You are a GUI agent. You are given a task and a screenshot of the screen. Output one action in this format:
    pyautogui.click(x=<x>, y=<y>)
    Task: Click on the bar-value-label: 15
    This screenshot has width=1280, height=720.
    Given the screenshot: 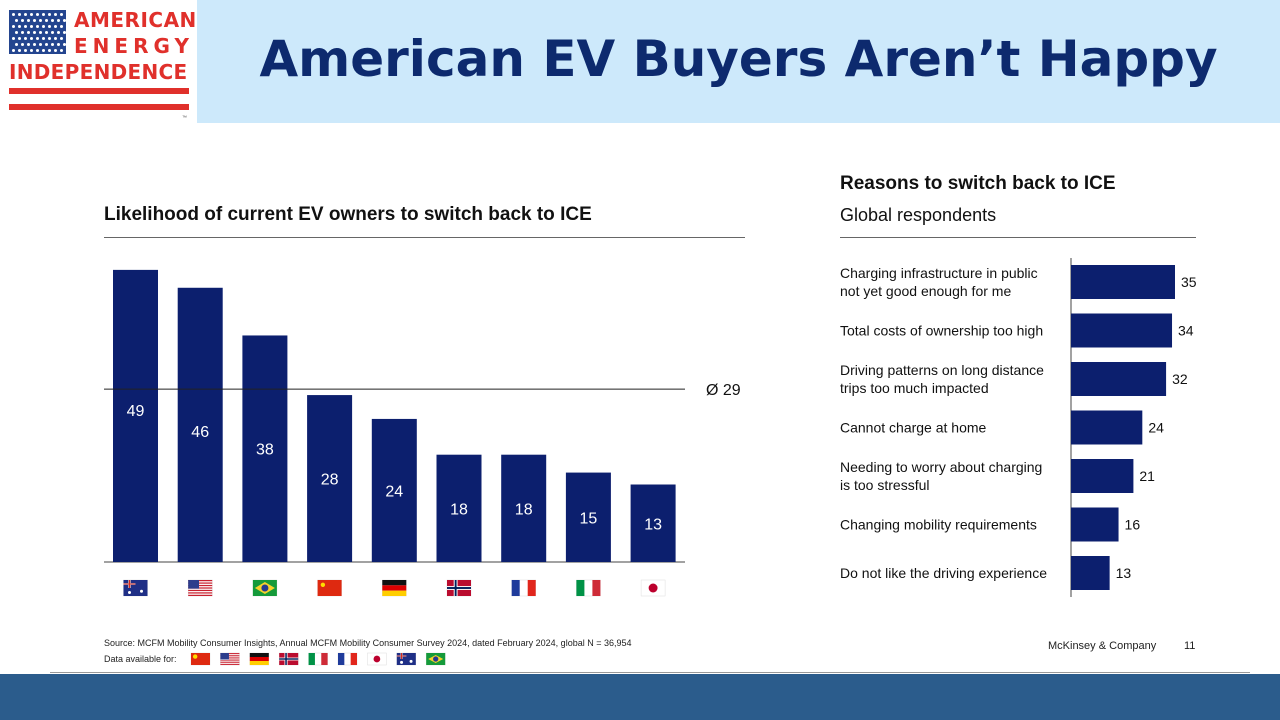 What is the action you would take?
    pyautogui.click(x=589, y=518)
    